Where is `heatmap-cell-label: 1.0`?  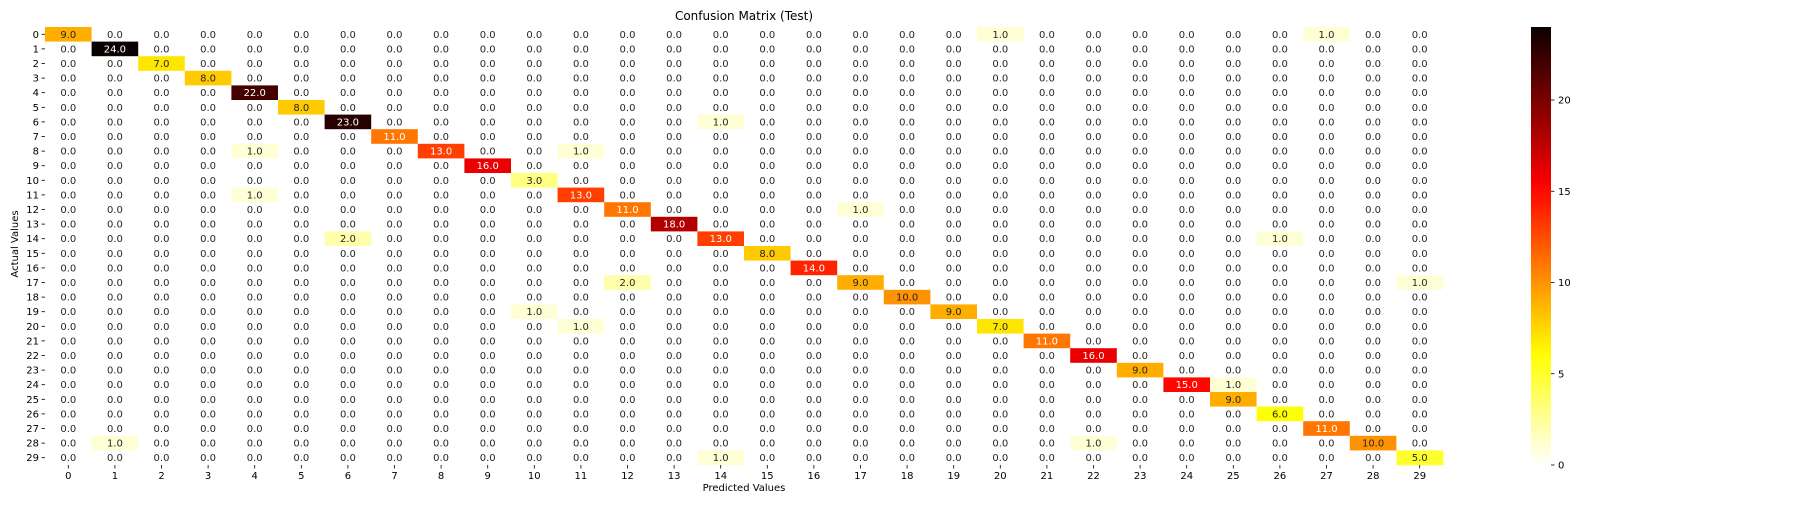 heatmap-cell-label: 1.0 is located at coordinates (1327, 35).